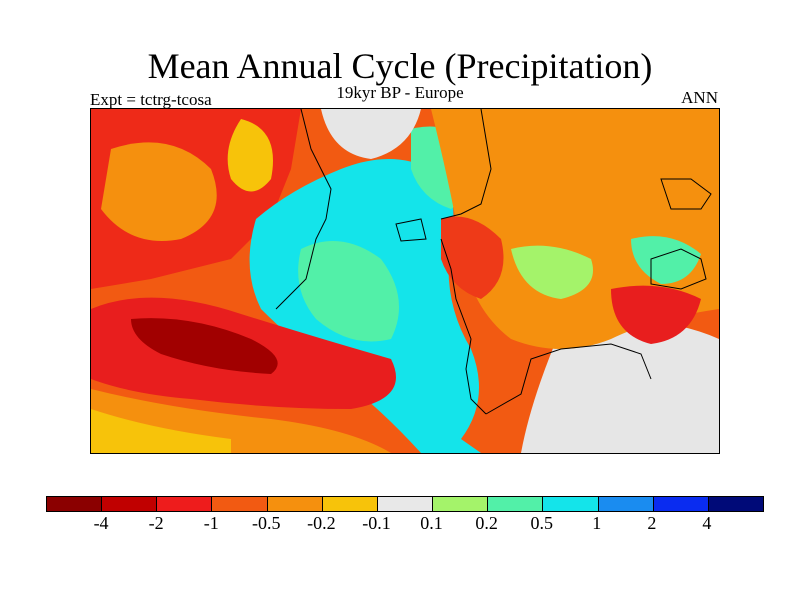 Image resolution: width=800 pixels, height=600 pixels. Describe the element at coordinates (707, 523) in the screenshot. I see `colorbar-label-11: 4` at that location.